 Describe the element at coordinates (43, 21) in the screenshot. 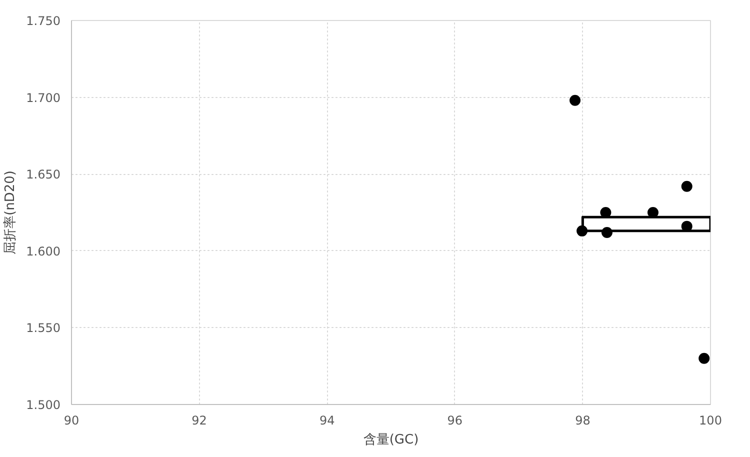

I see `y-tick-label: 1.750` at that location.